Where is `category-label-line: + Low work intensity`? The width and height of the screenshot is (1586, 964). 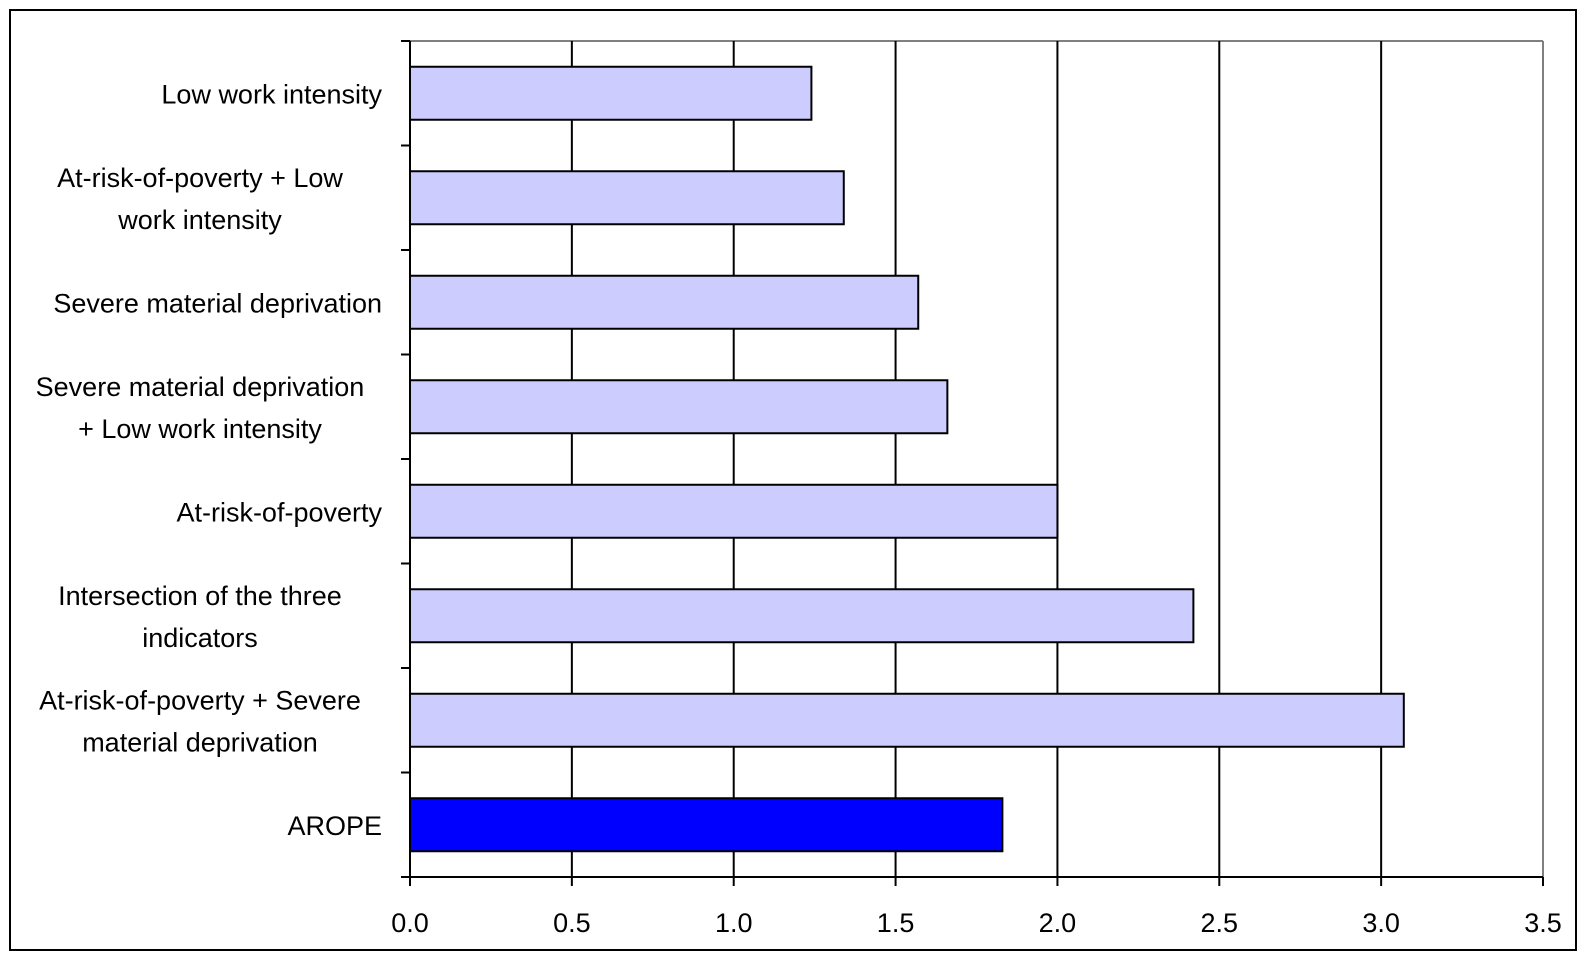 category-label-line: + Low work intensity is located at coordinates (200, 429).